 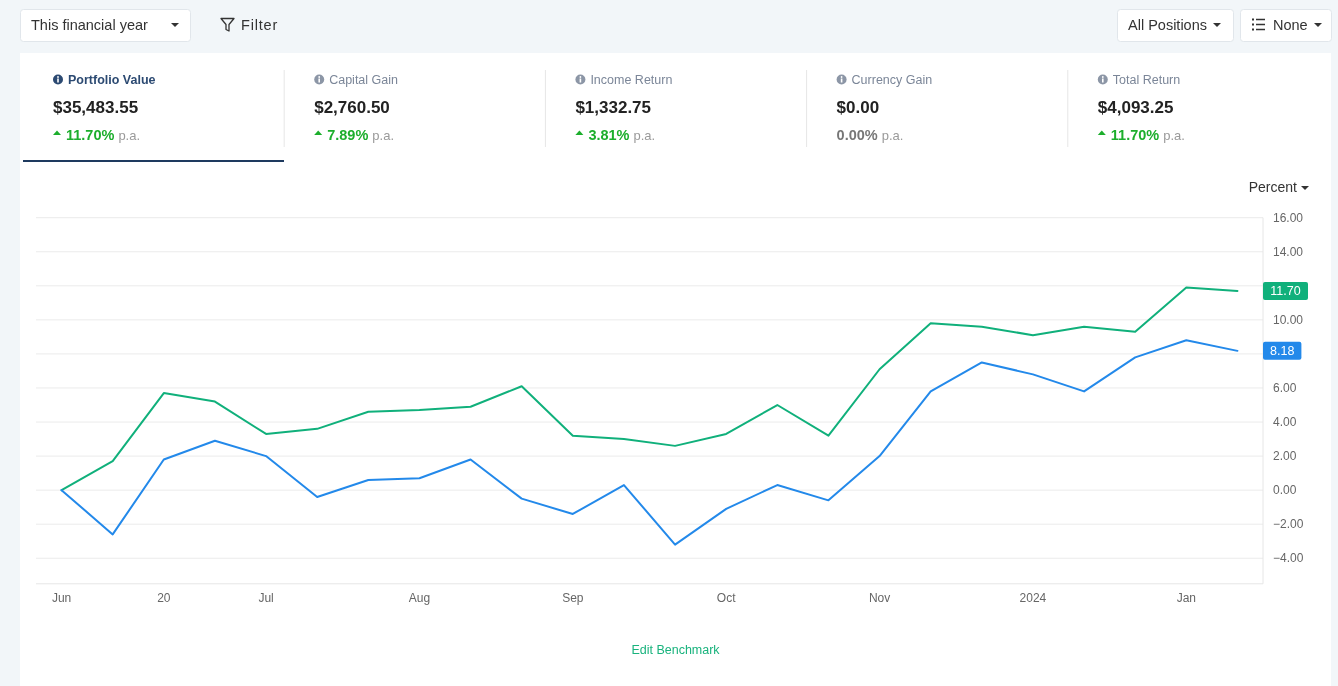 I want to click on text: Total Return, so click(x=1146, y=80).